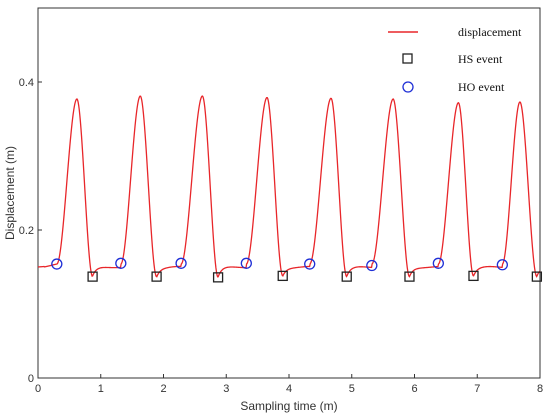  I want to click on y-tick-label: 0, so click(31, 379).